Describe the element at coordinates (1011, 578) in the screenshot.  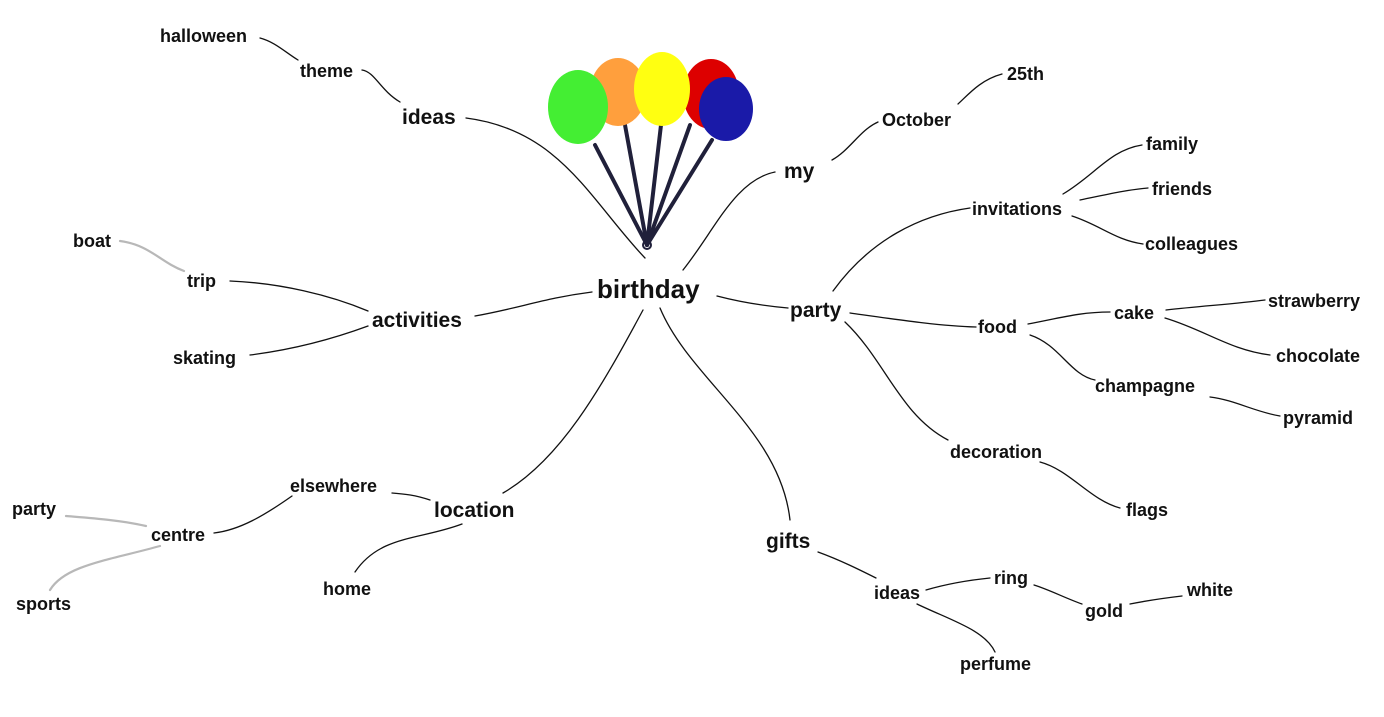
I see `node-ring: ring` at that location.